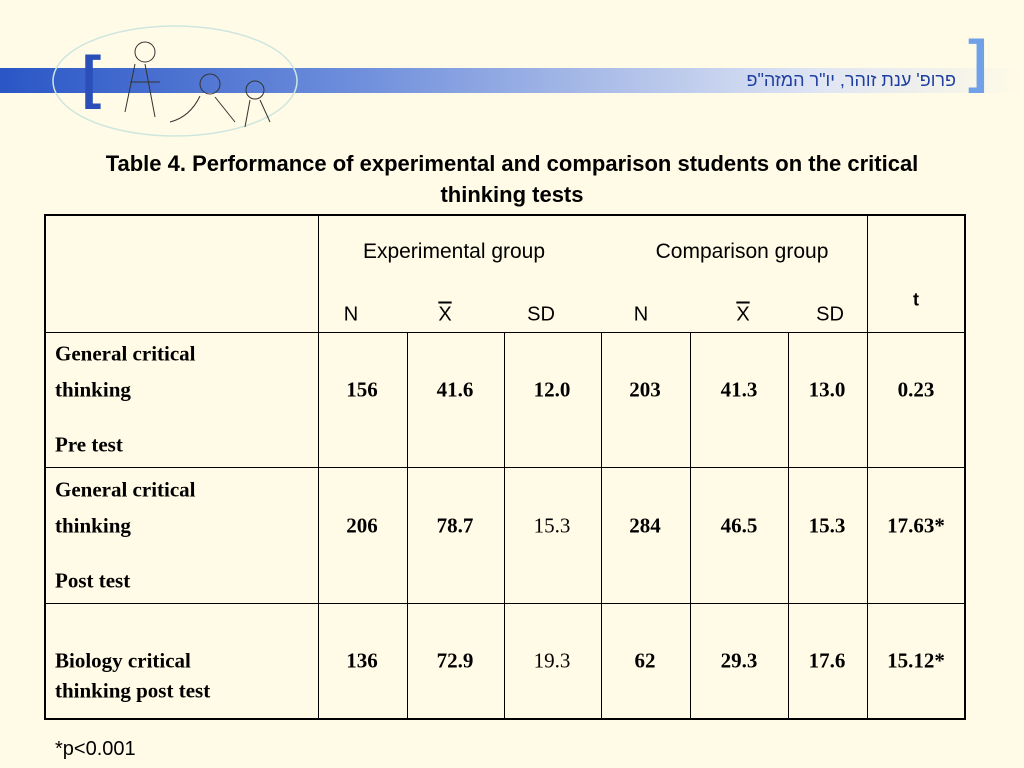 This screenshot has height=768, width=1024. I want to click on row-label: Post test, so click(93, 580).